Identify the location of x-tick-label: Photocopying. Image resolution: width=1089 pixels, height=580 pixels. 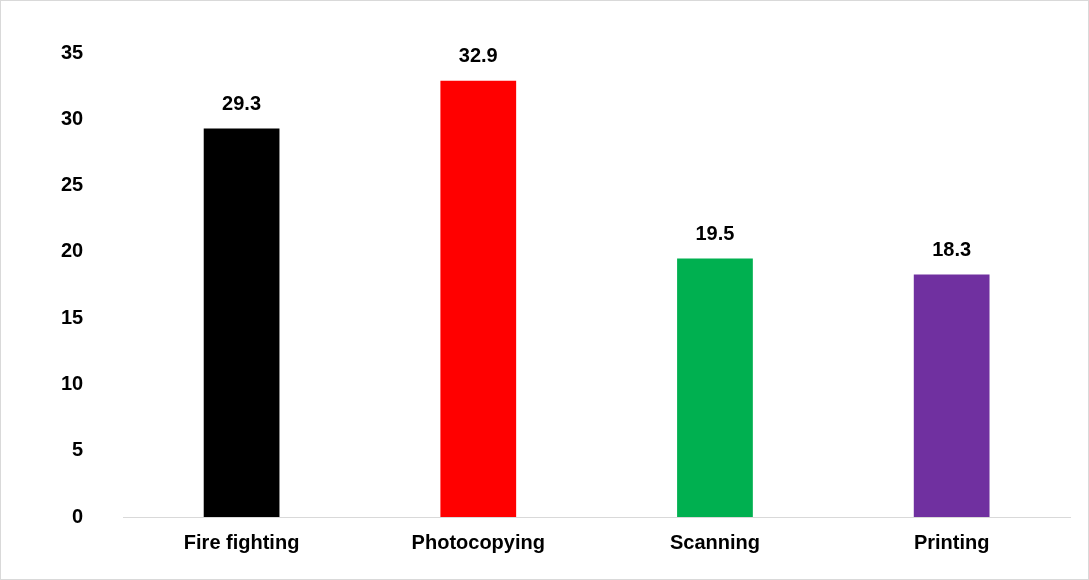
(478, 541).